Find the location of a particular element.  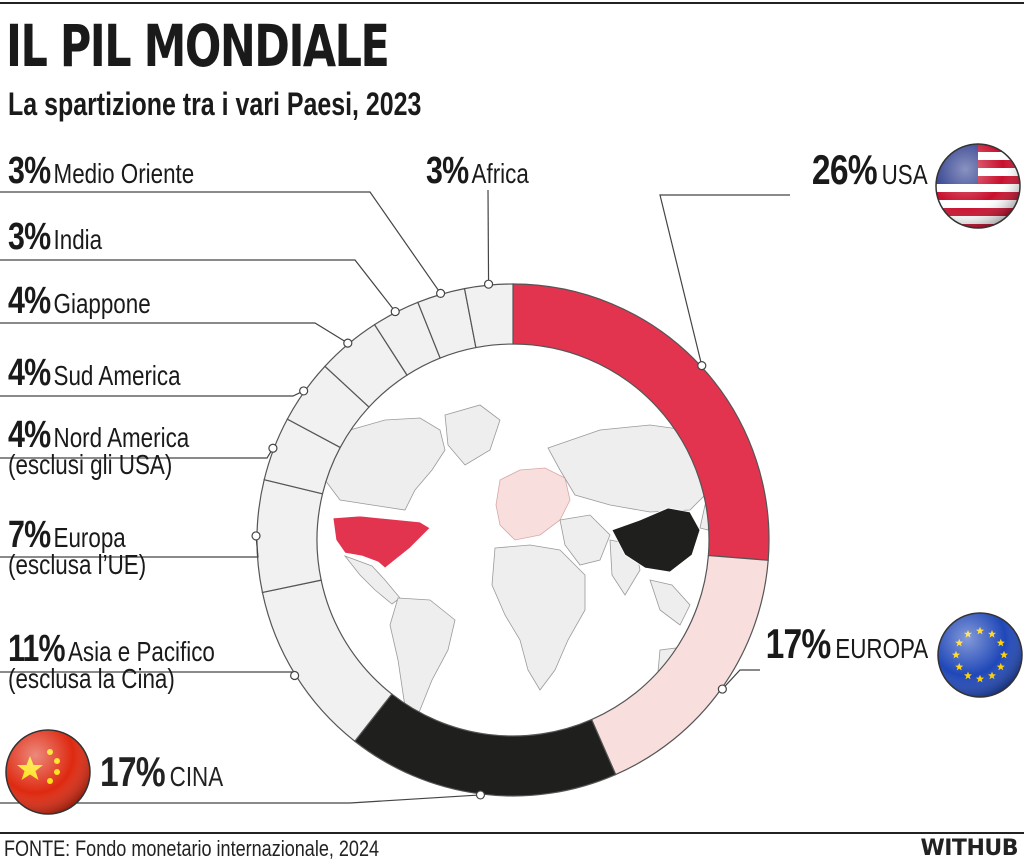

leader-dot-europa-esclusa-l-ue is located at coordinates (256, 536).